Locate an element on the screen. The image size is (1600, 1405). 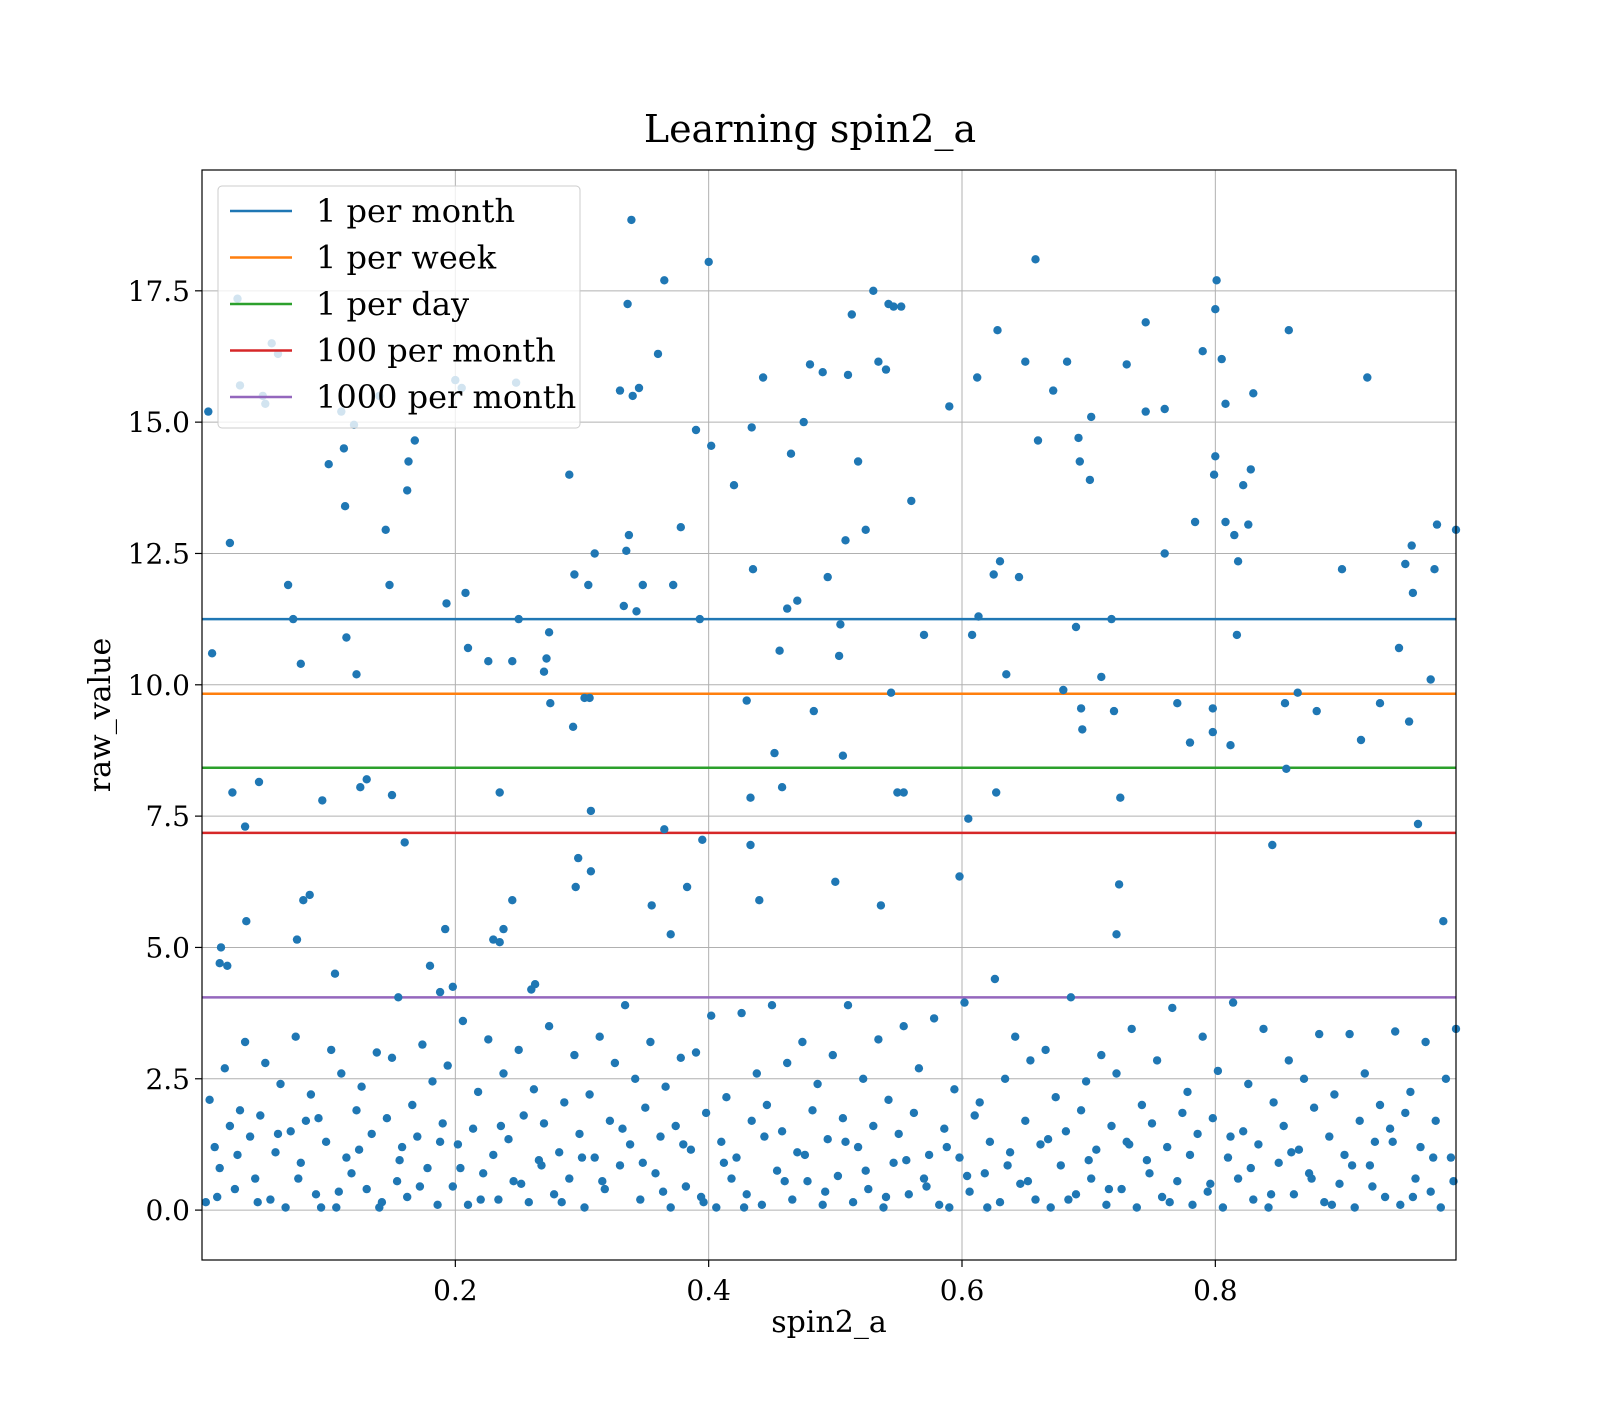
y-axis-label: raw_value is located at coordinates (100, 715).